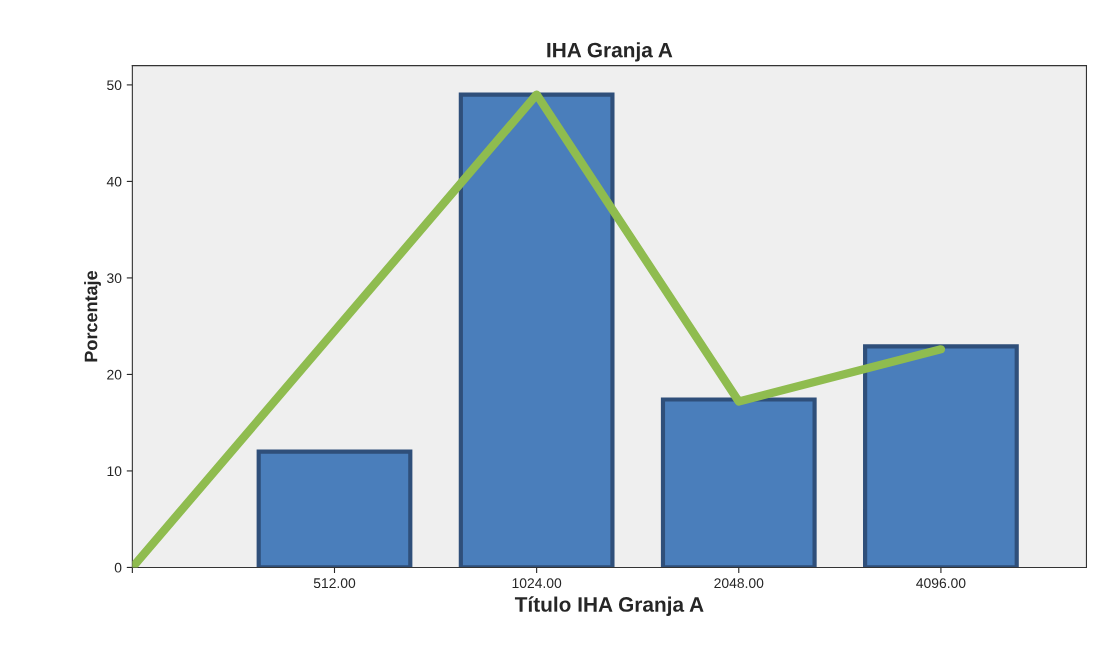 The width and height of the screenshot is (1103, 656). What do you see at coordinates (92, 316) in the screenshot?
I see `y-axis-title: Porcentaje` at bounding box center [92, 316].